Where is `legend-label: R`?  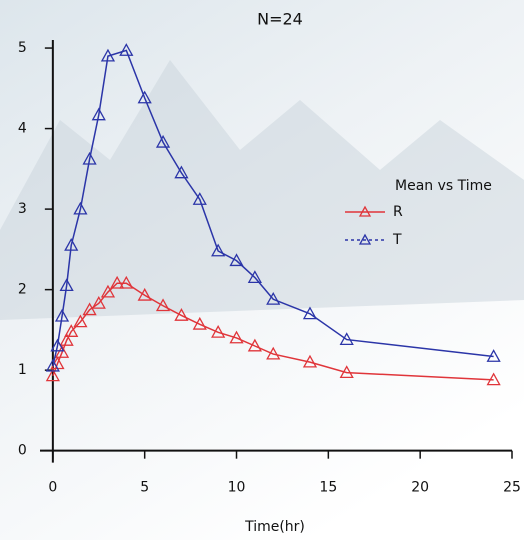
legend-label: R is located at coordinates (398, 212).